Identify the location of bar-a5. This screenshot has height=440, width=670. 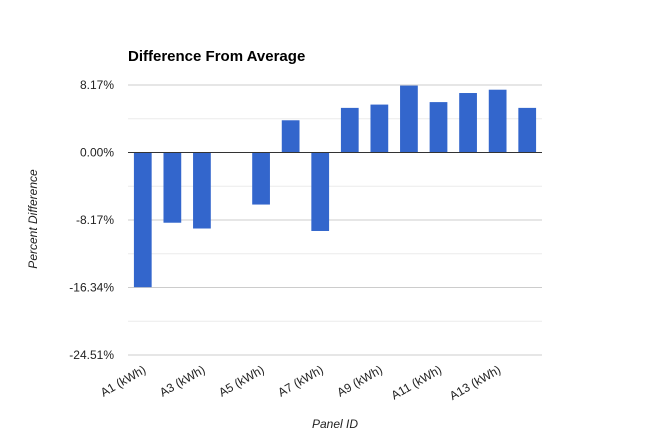
(261, 178).